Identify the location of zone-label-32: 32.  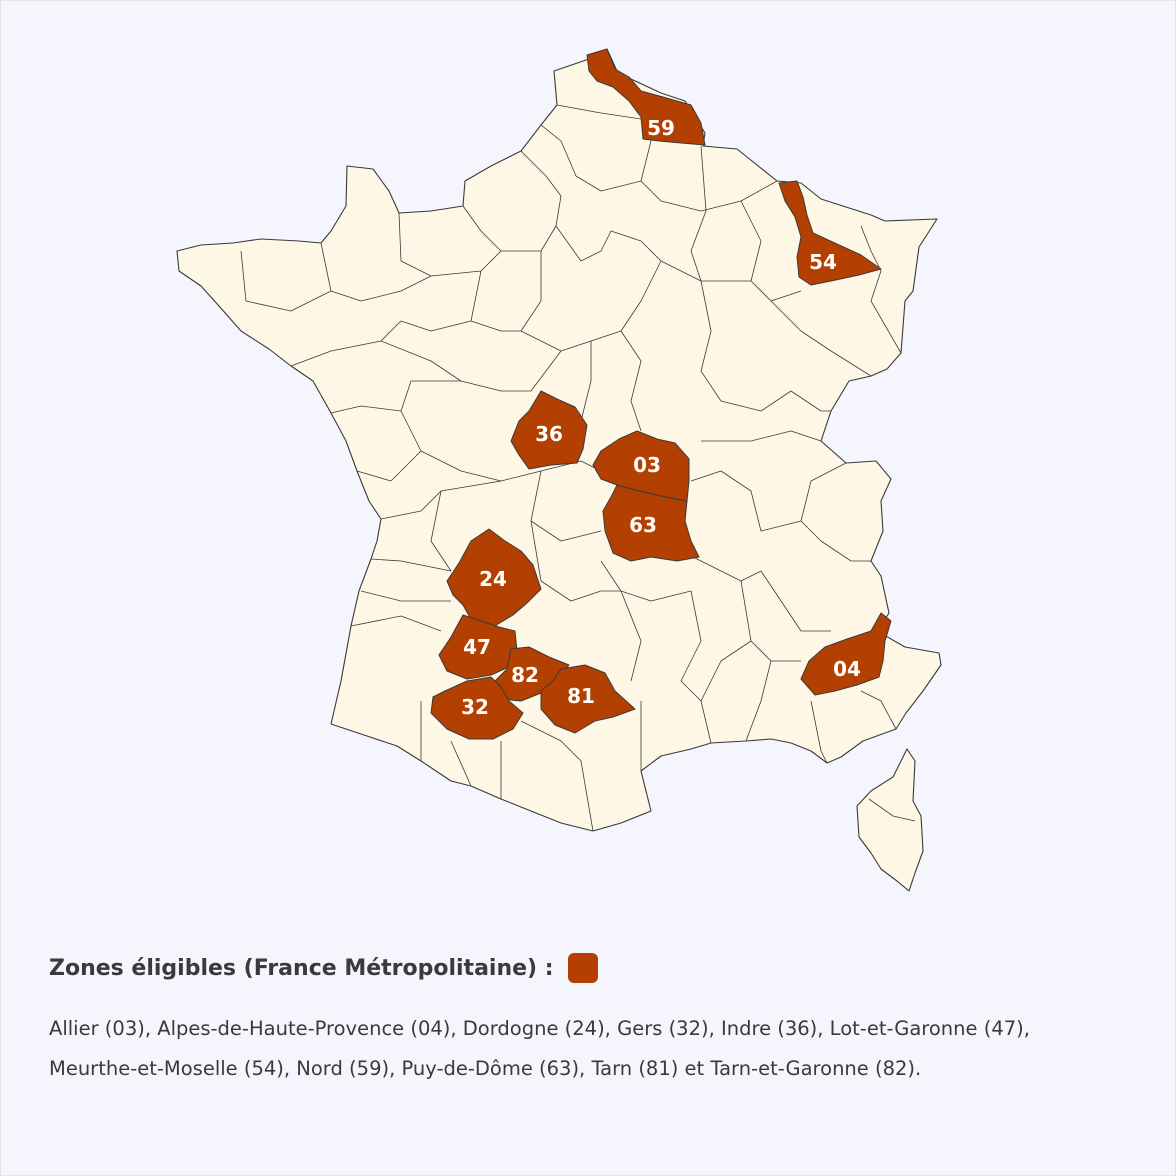
(475, 707).